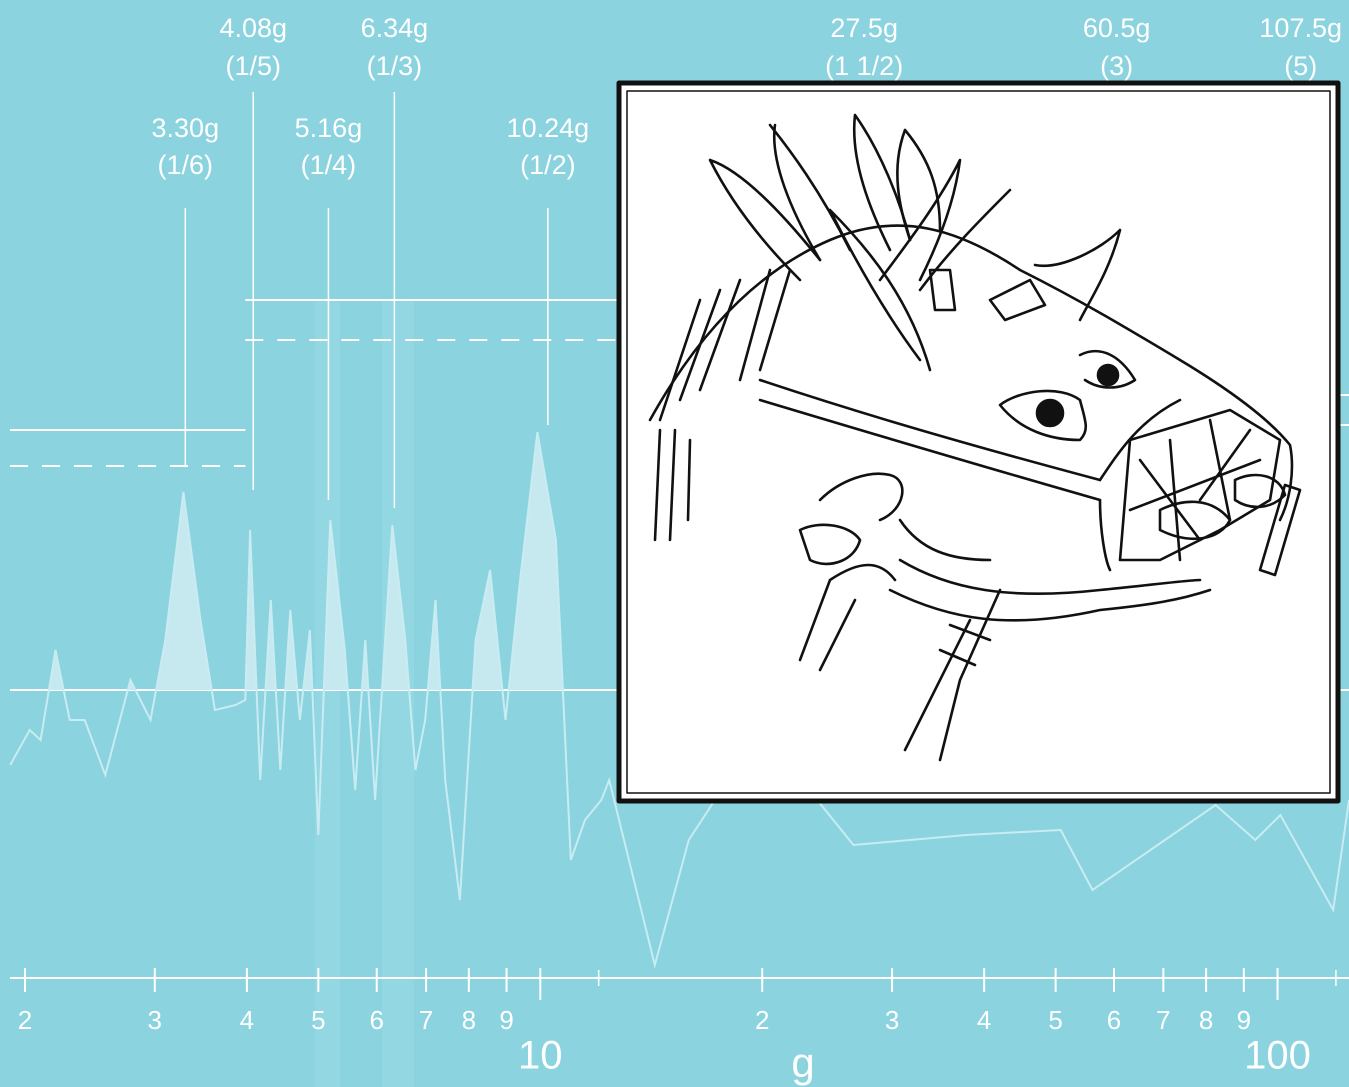 This screenshot has width=1349, height=1087. What do you see at coordinates (802, 1062) in the screenshot?
I see `x-axis-label: g` at bounding box center [802, 1062].